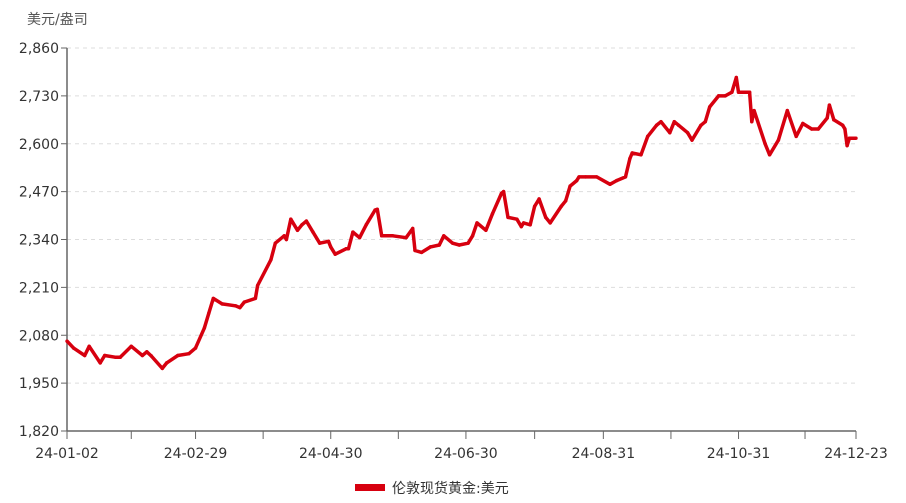 The image size is (906, 503). I want to click on x-tick-label: 24-06-30, so click(466, 454).